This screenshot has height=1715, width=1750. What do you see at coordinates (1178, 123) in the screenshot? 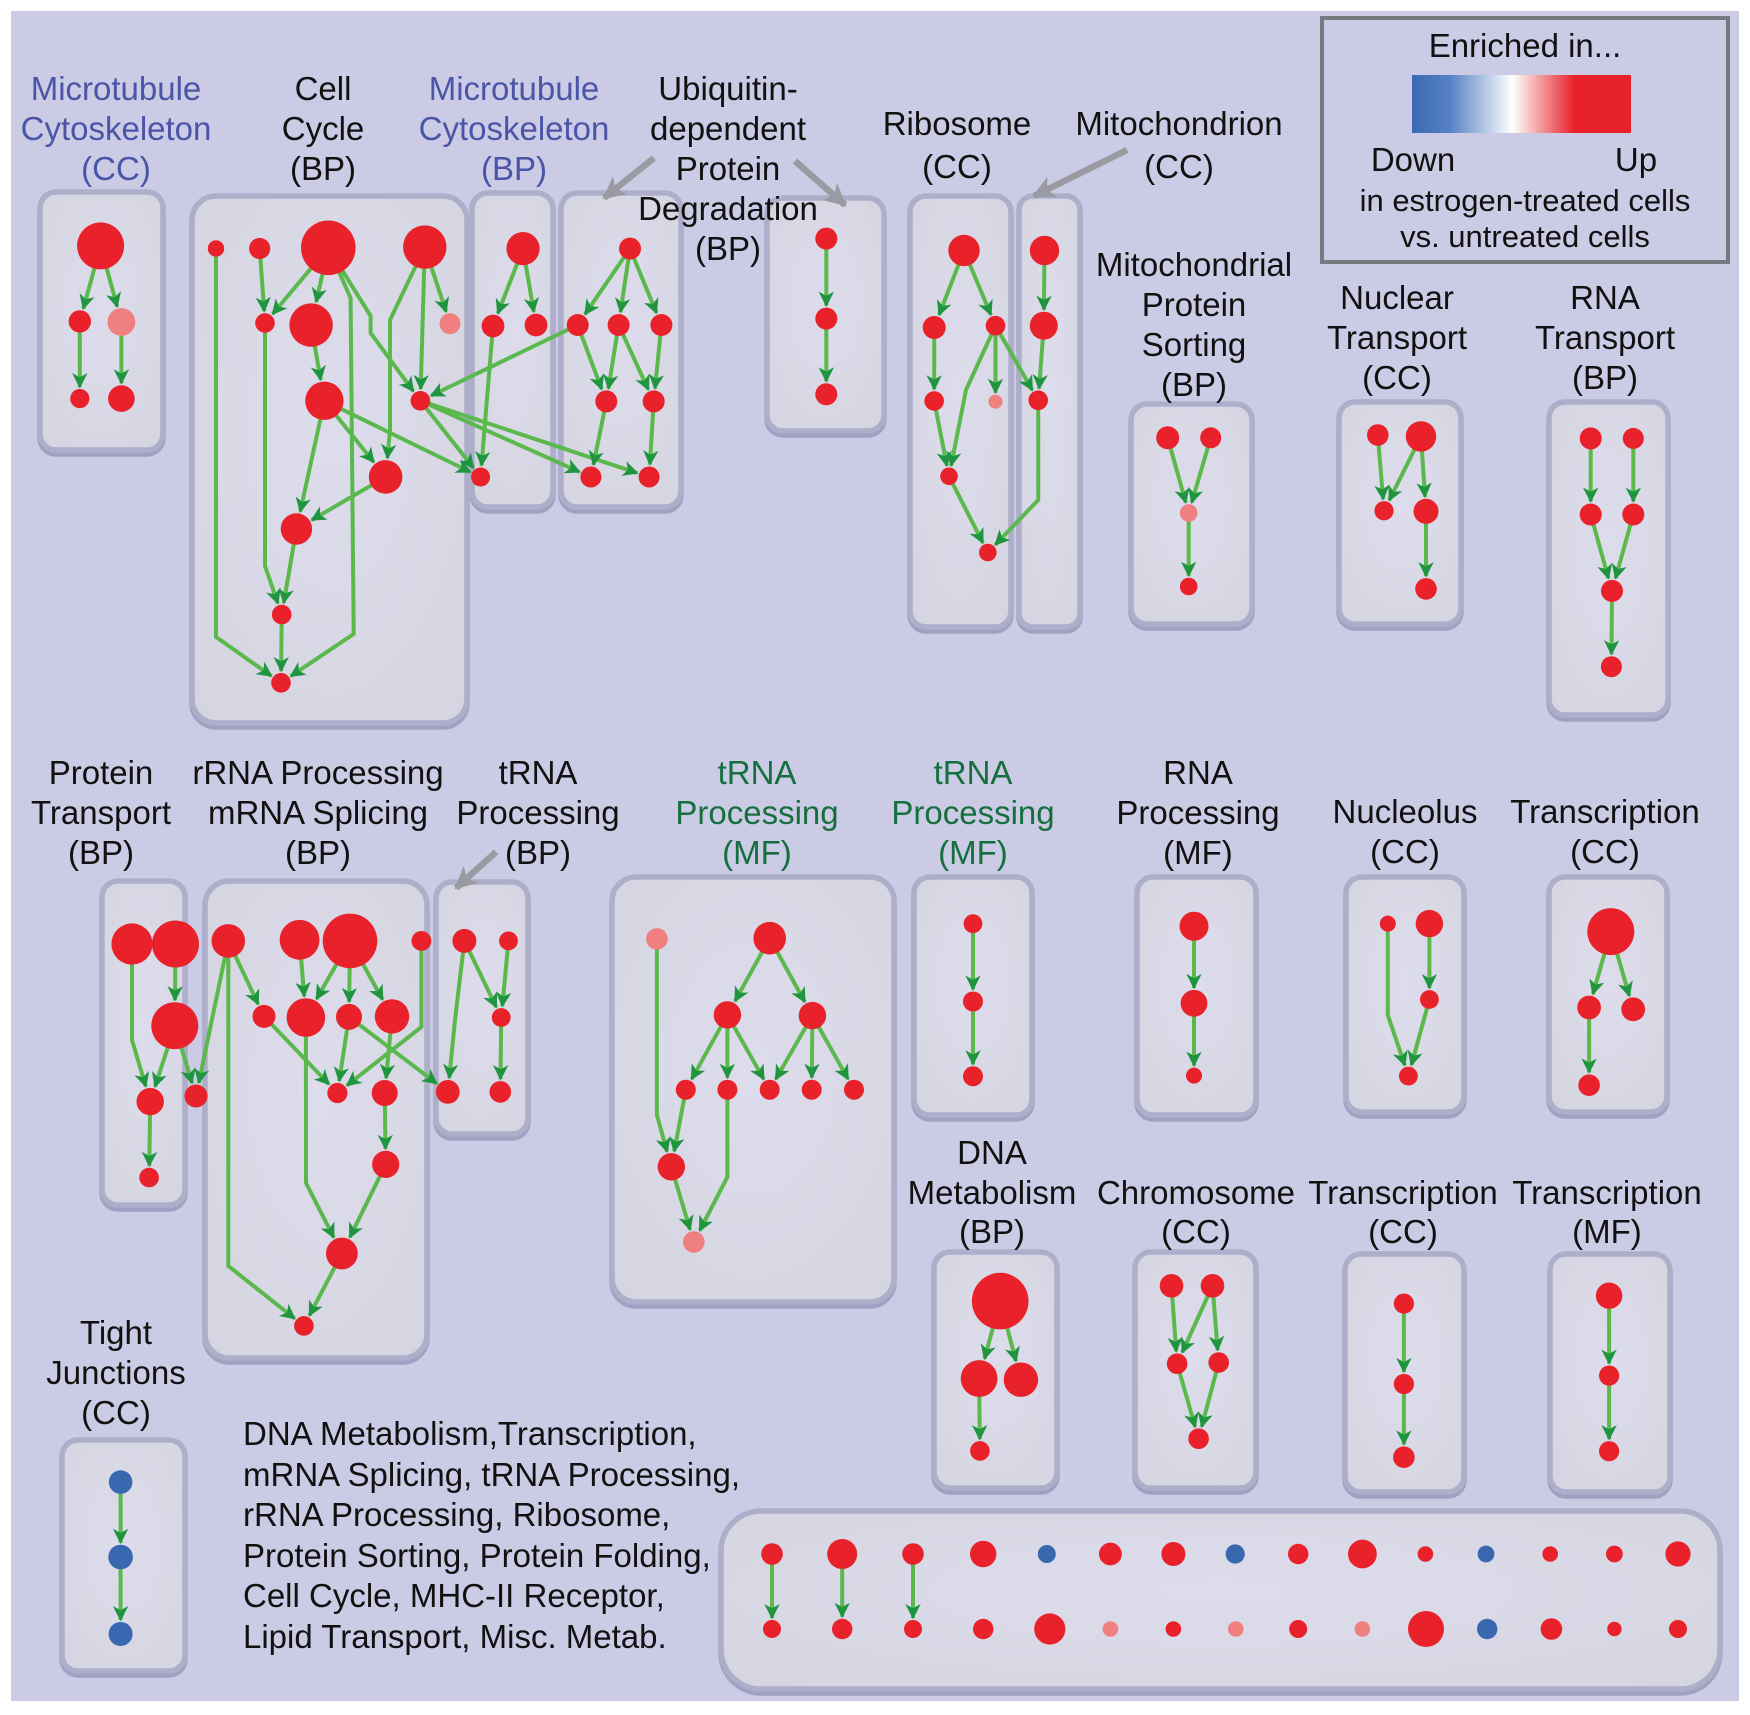
I see `svg-text: Mitochondrion` at bounding box center [1178, 123].